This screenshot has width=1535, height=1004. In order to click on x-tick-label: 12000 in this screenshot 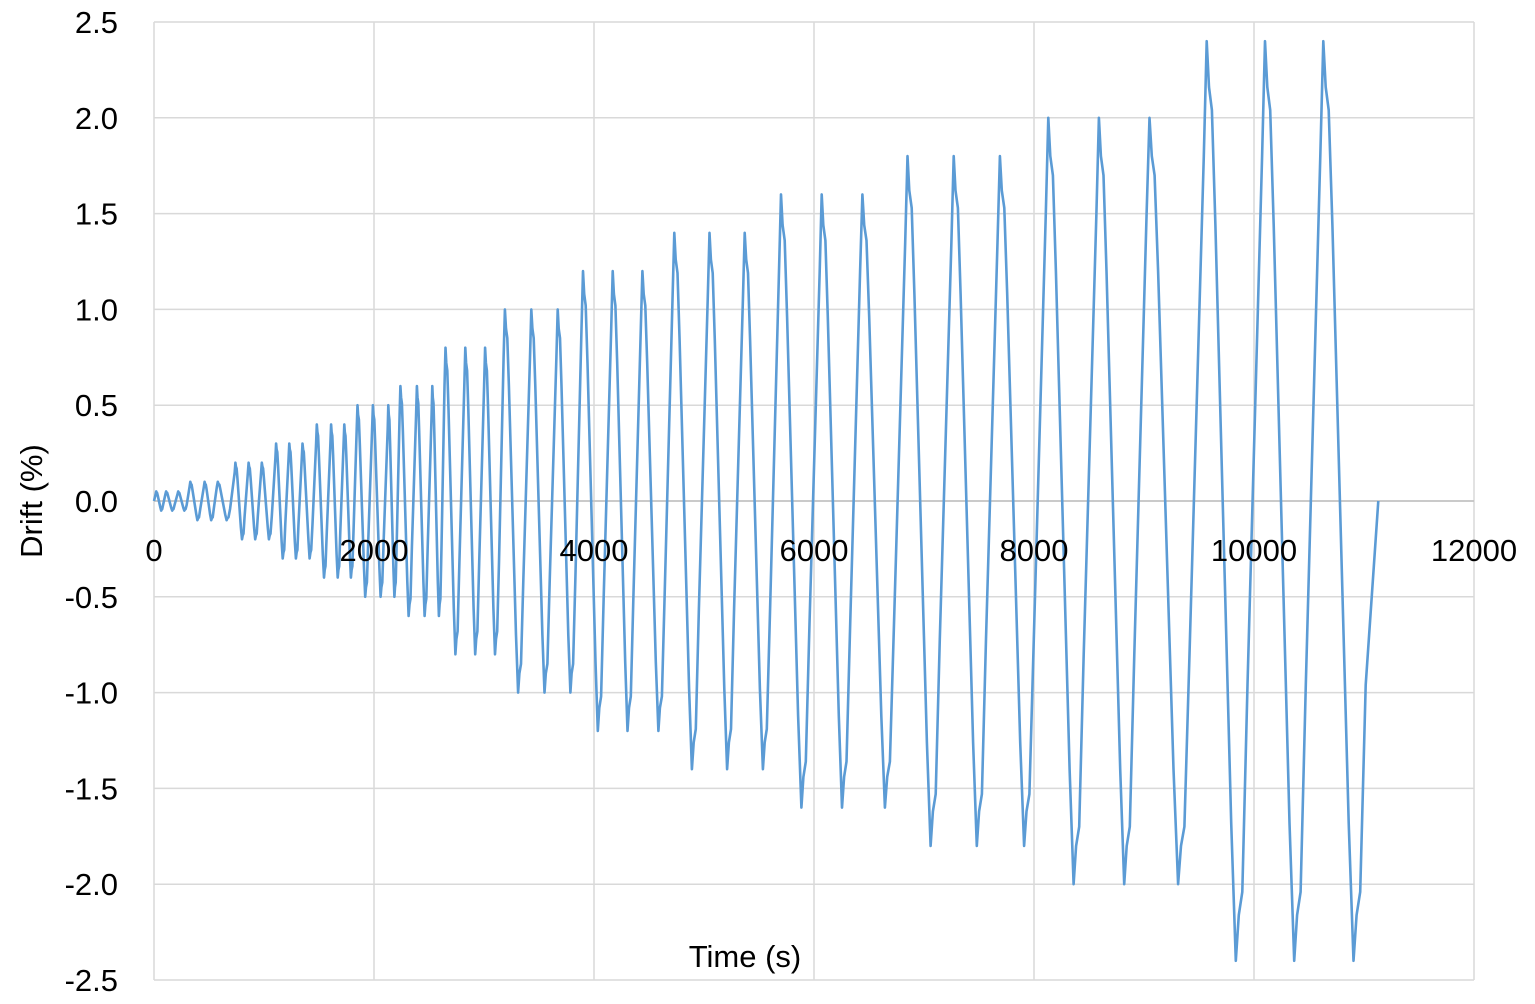, I will do `click(1474, 550)`.